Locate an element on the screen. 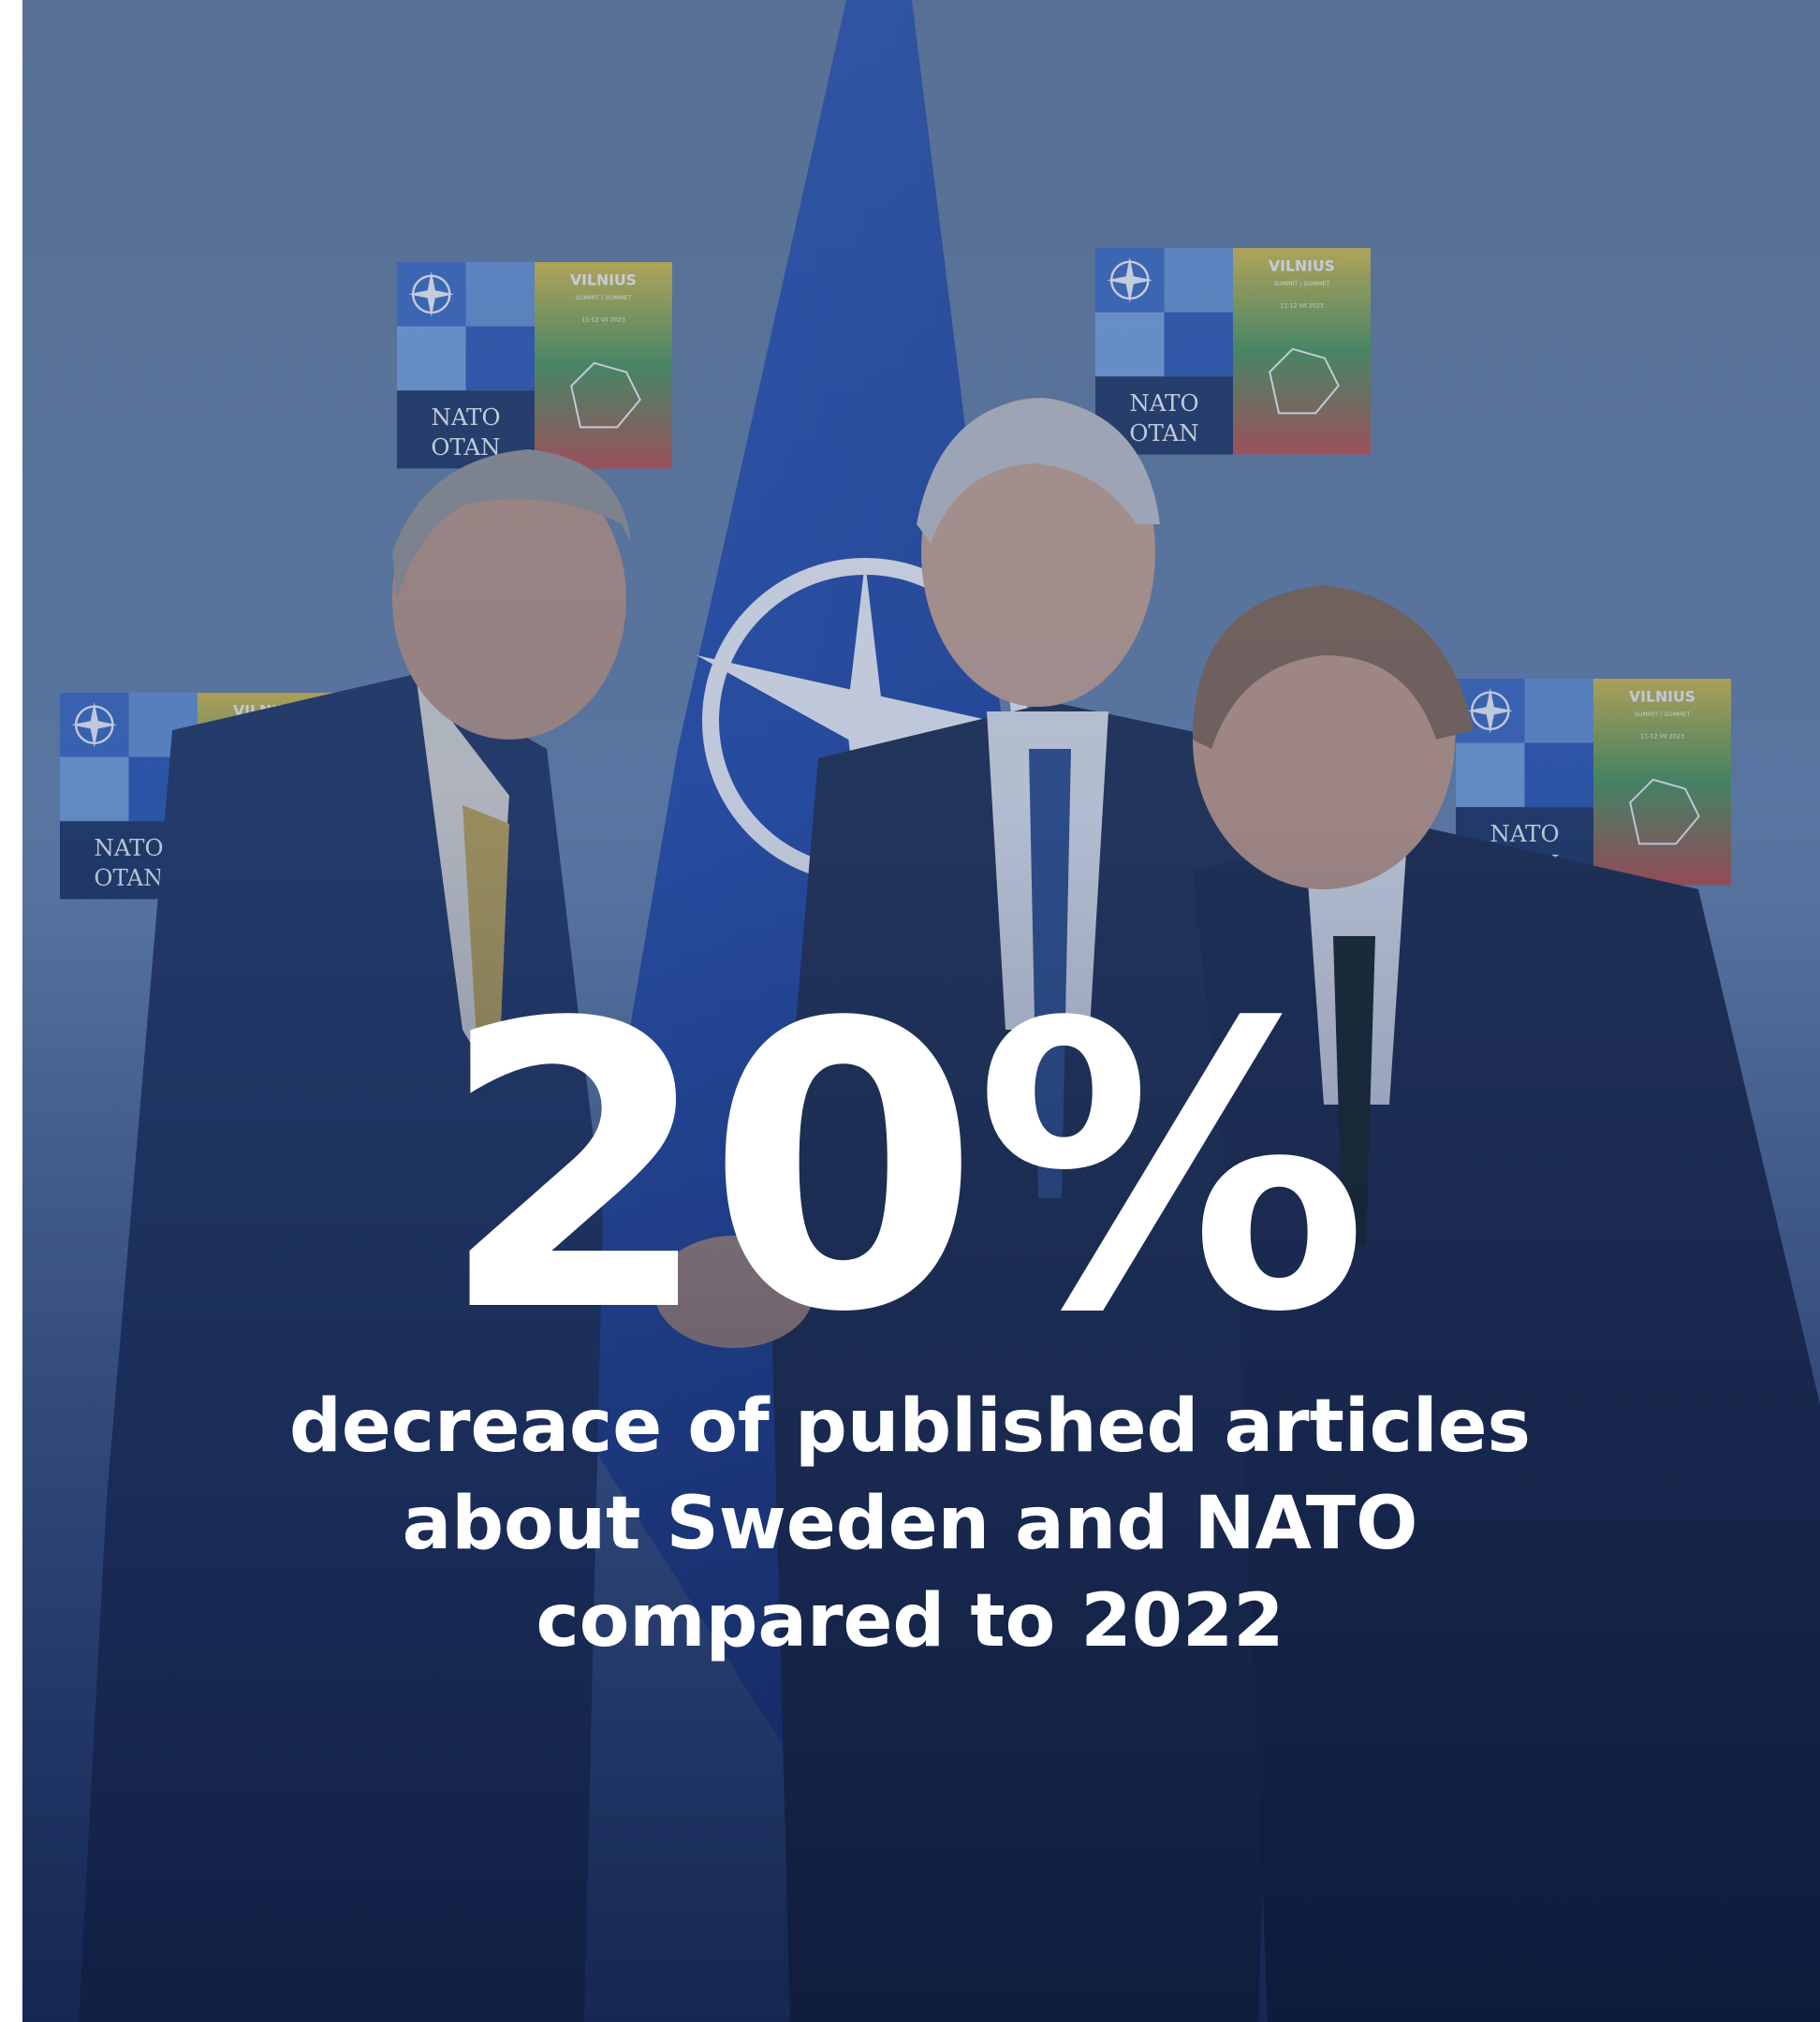 The image size is (1820, 2022). stat-caption-line-2: about Sweden and NATO is located at coordinates (910, 1524).